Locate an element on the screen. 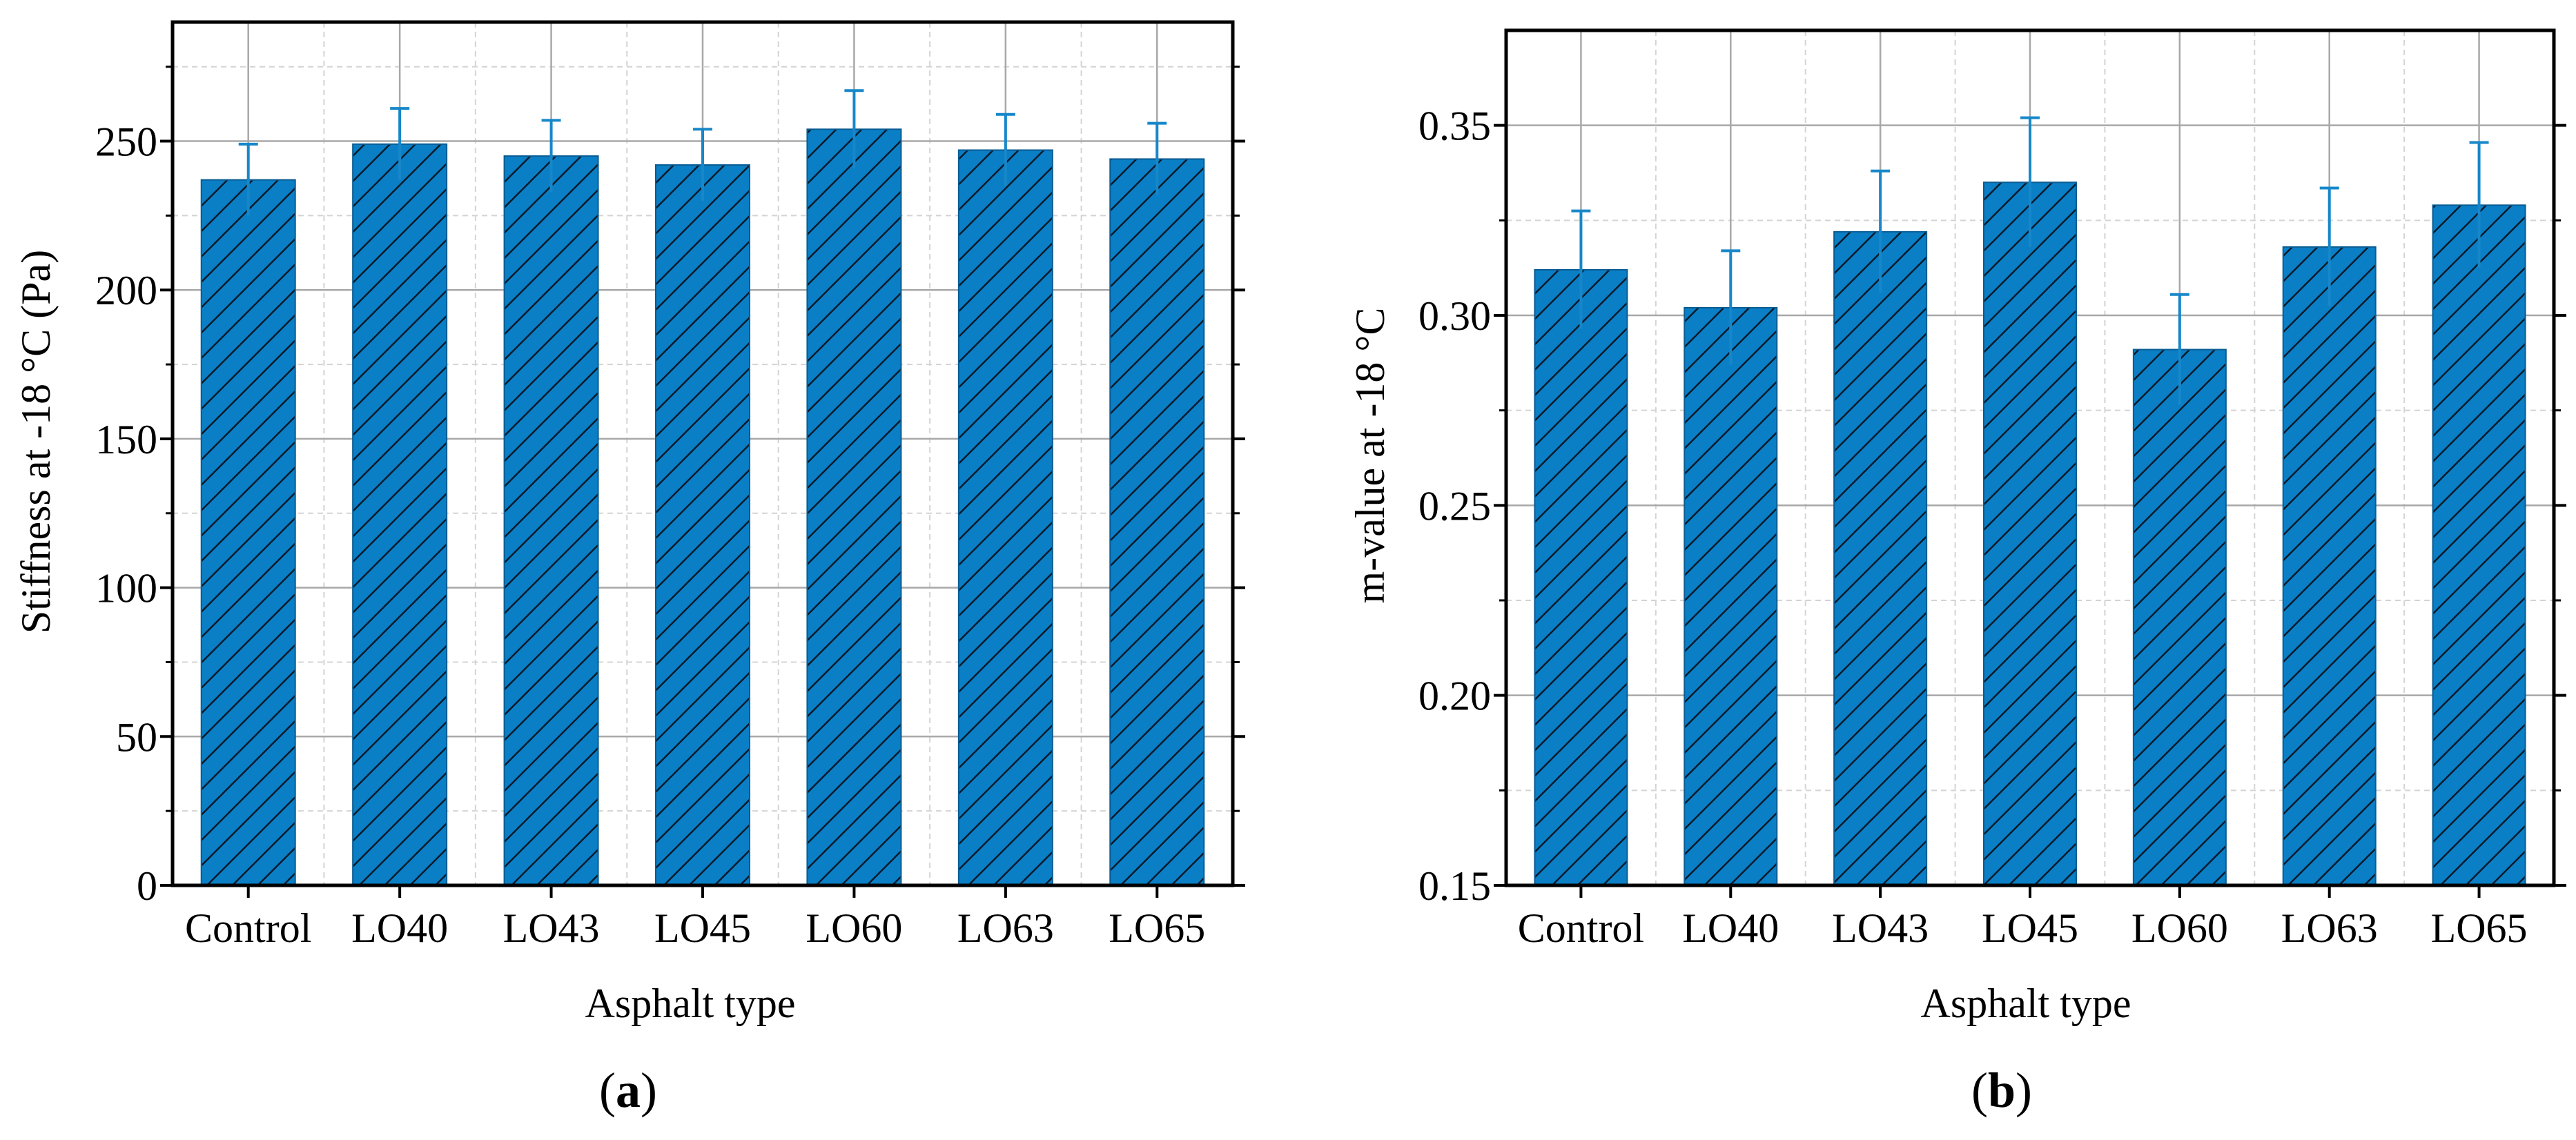  panel-a-label: (a) is located at coordinates (628, 1090).